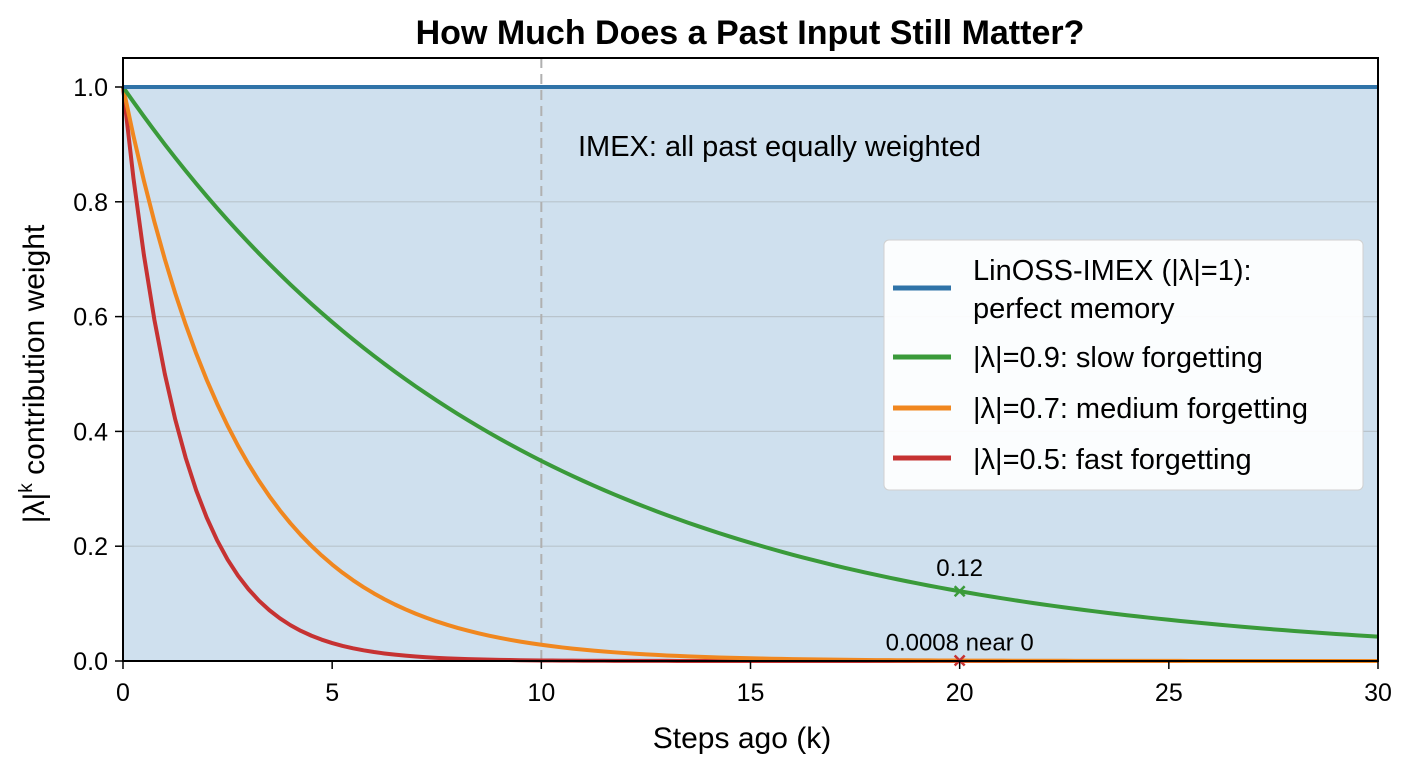 The width and height of the screenshot is (1408, 773). Describe the element at coordinates (742, 738) in the screenshot. I see `x-axis-label: Steps ago (k)` at that location.